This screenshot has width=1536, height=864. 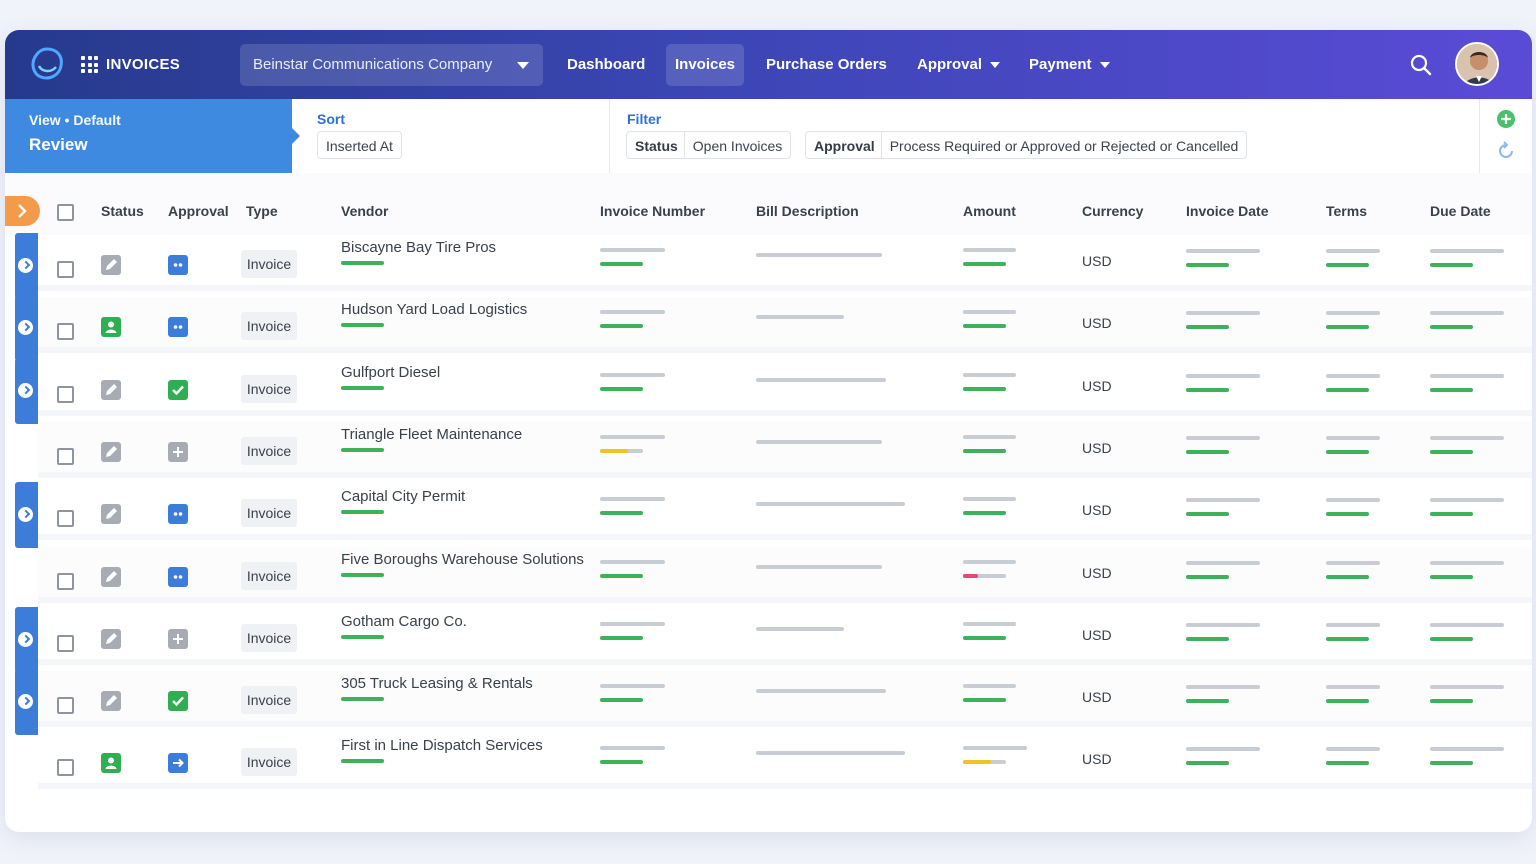 What do you see at coordinates (1477, 64) in the screenshot?
I see `avatar` at bounding box center [1477, 64].